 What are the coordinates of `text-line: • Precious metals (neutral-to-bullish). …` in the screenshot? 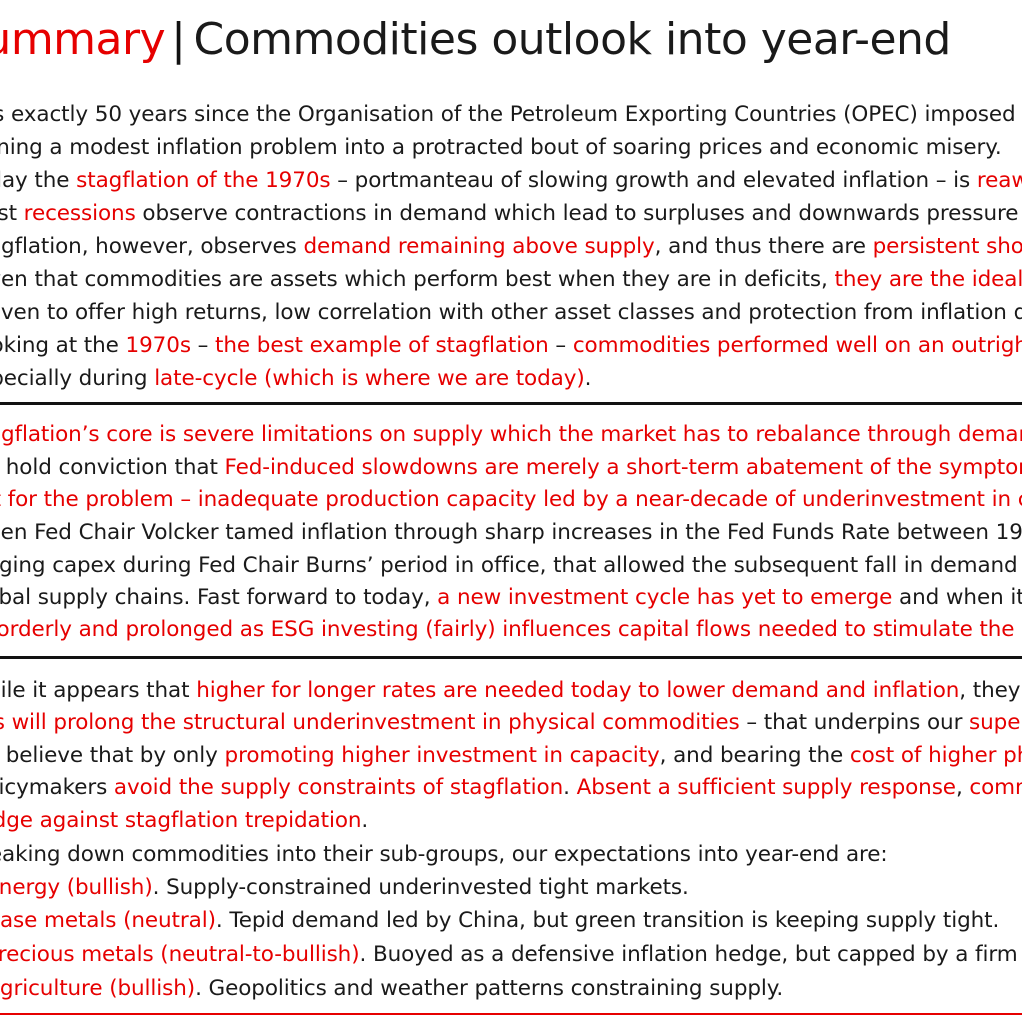 It's located at (511, 955).